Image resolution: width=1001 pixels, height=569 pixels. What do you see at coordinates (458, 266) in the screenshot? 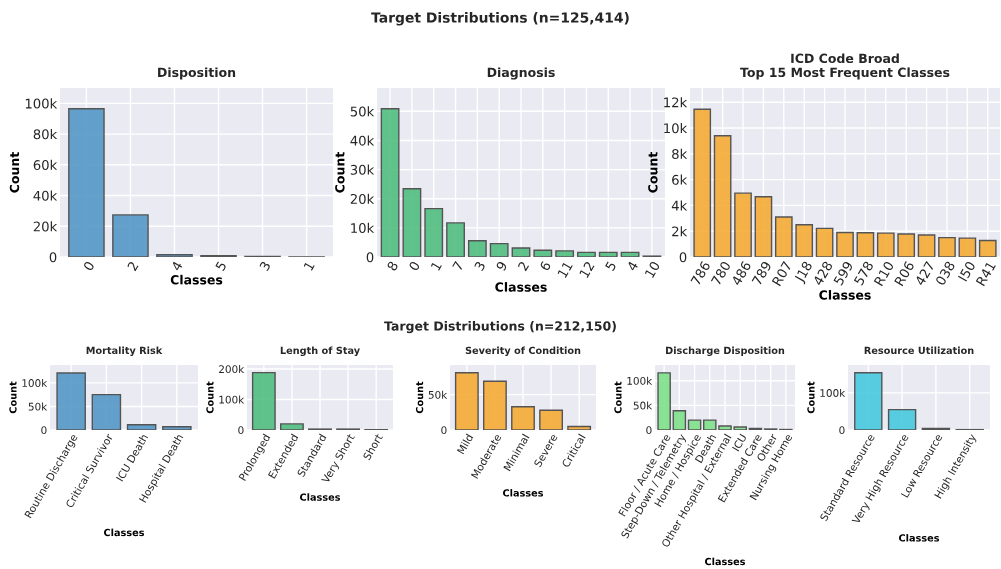
I see `x-tick-label: 7` at bounding box center [458, 266].